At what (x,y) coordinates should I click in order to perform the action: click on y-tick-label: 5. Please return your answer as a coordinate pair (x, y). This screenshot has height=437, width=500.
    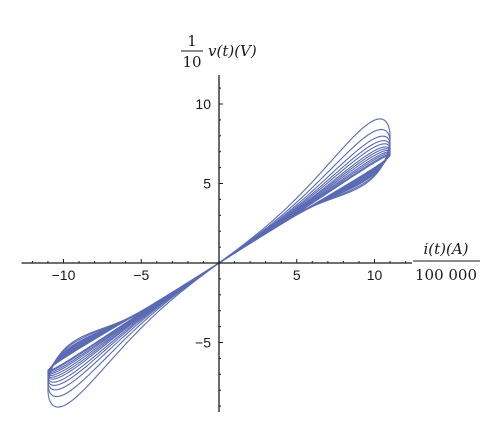
    Looking at the image, I should click on (207, 184).